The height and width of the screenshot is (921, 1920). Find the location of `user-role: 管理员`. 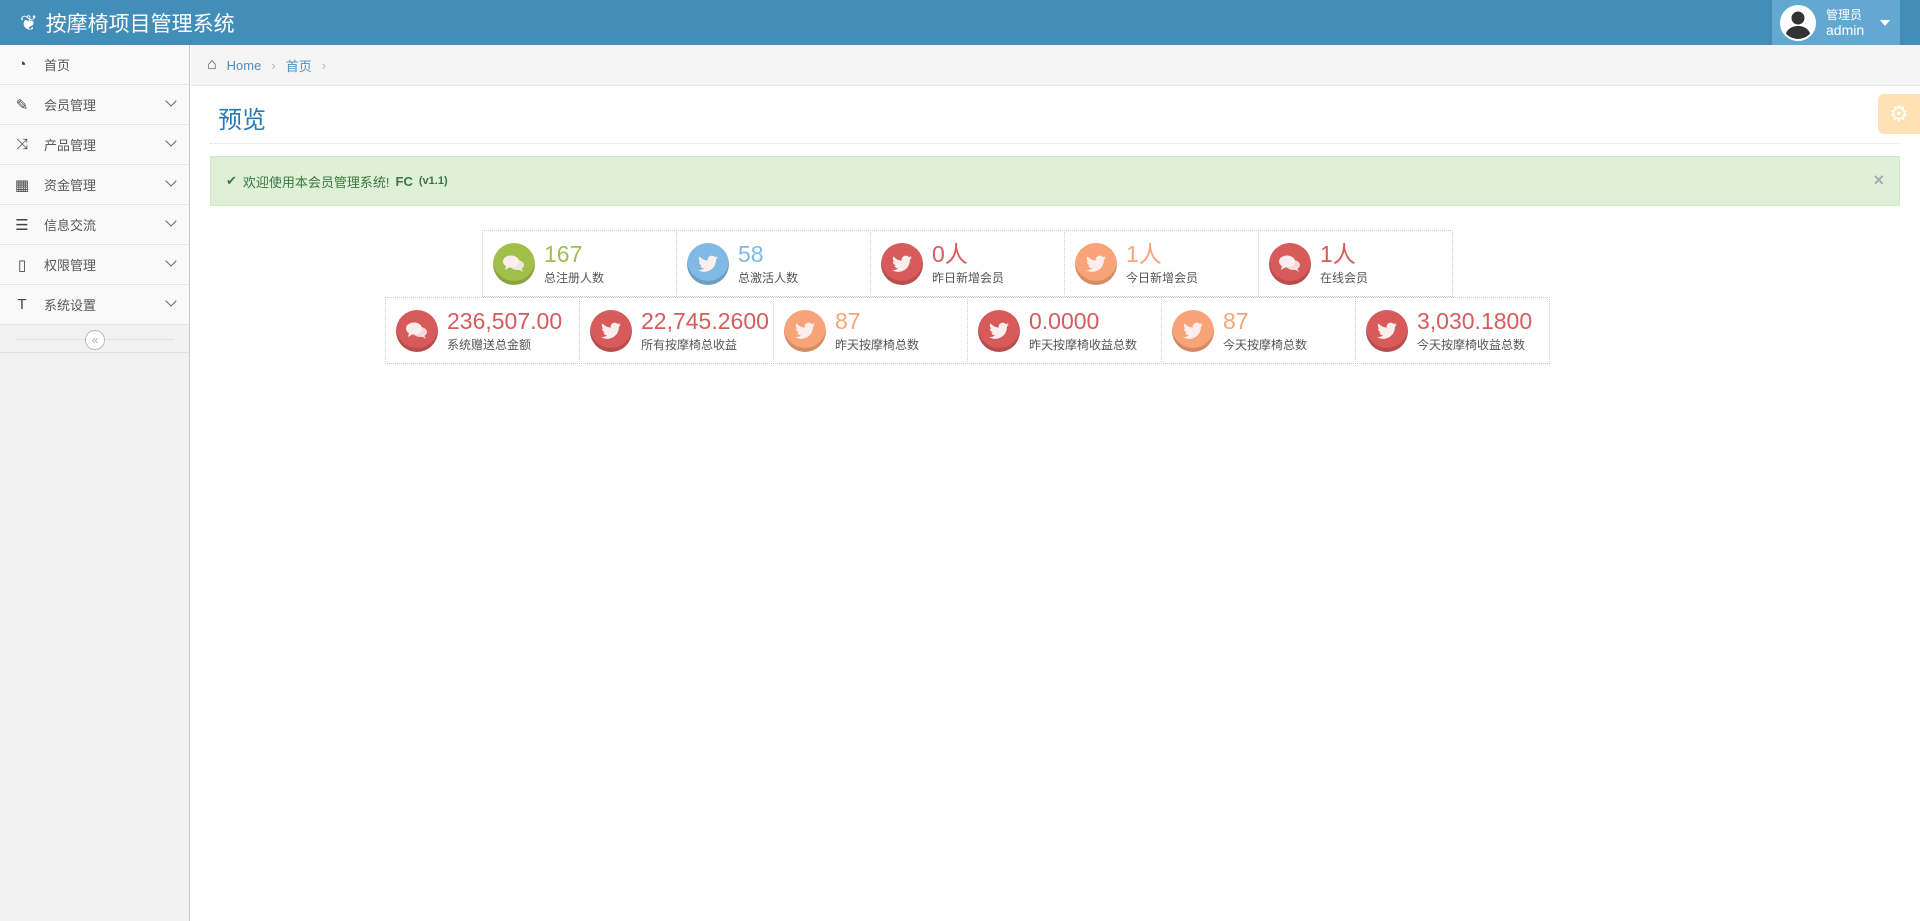

user-role: 管理员 is located at coordinates (1844, 14).